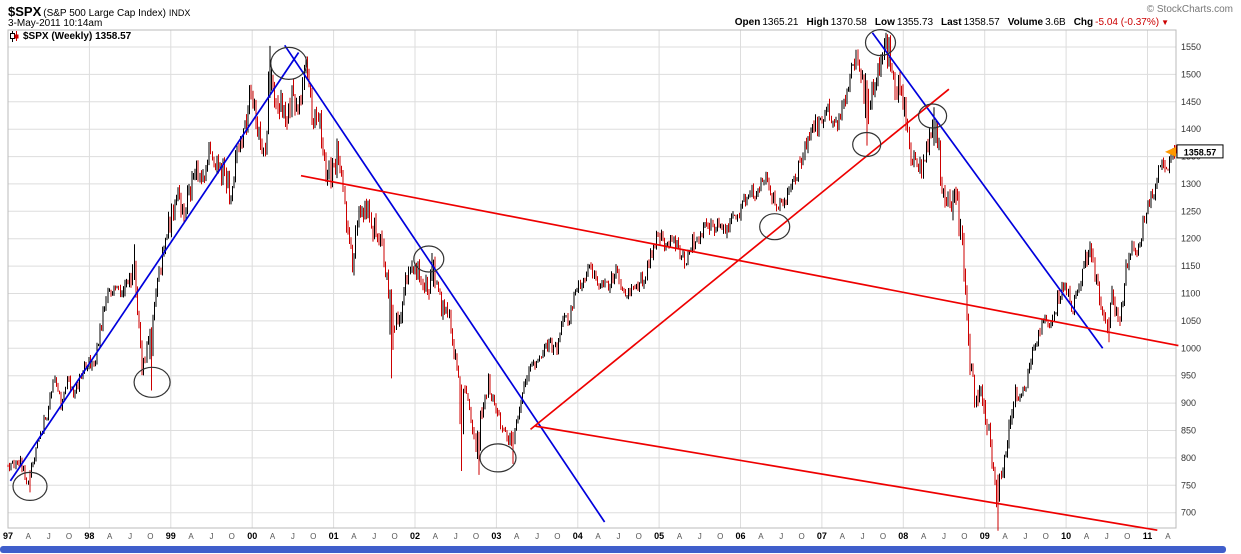 The height and width of the screenshot is (554, 1241). What do you see at coordinates (613, 549) in the screenshot?
I see `horizontal-scrollbar` at bounding box center [613, 549].